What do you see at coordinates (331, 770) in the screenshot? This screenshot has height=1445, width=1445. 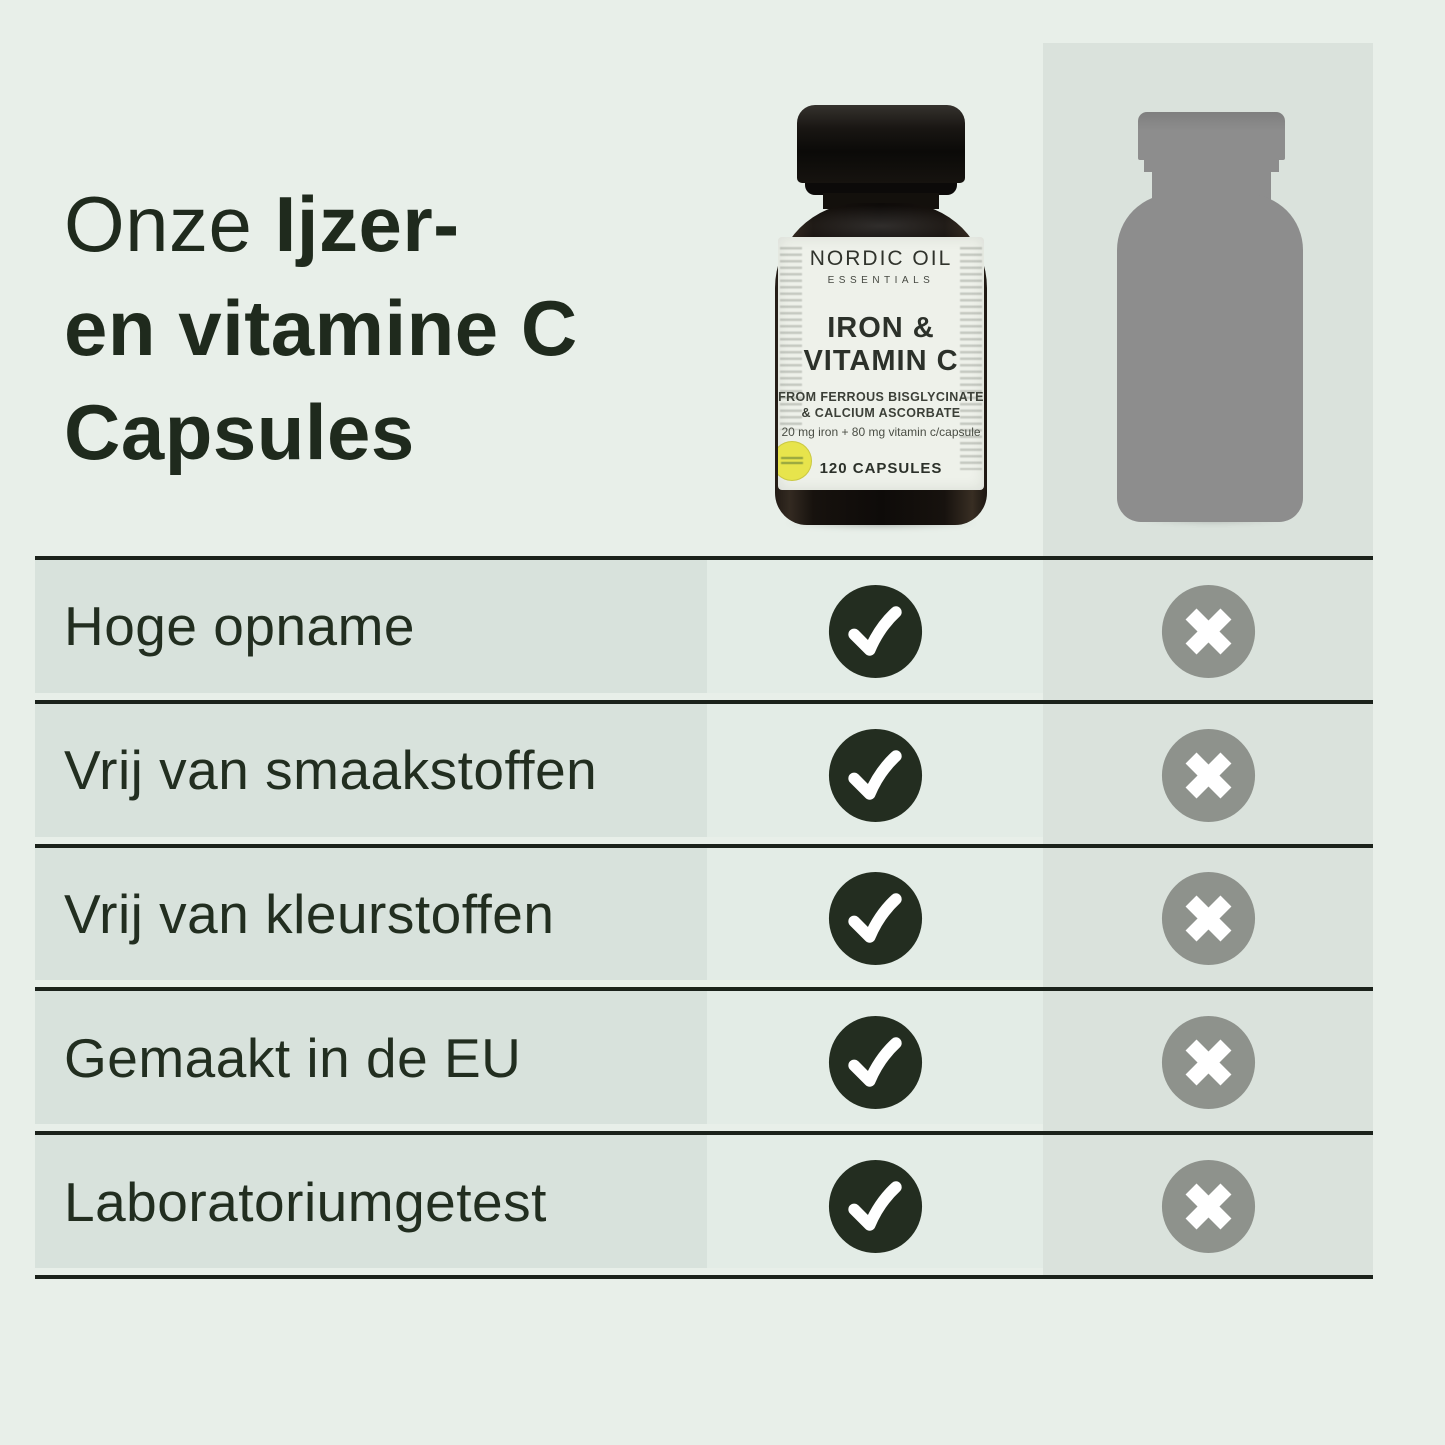 I see `feature-label: Vrij van smaakstoffen` at bounding box center [331, 770].